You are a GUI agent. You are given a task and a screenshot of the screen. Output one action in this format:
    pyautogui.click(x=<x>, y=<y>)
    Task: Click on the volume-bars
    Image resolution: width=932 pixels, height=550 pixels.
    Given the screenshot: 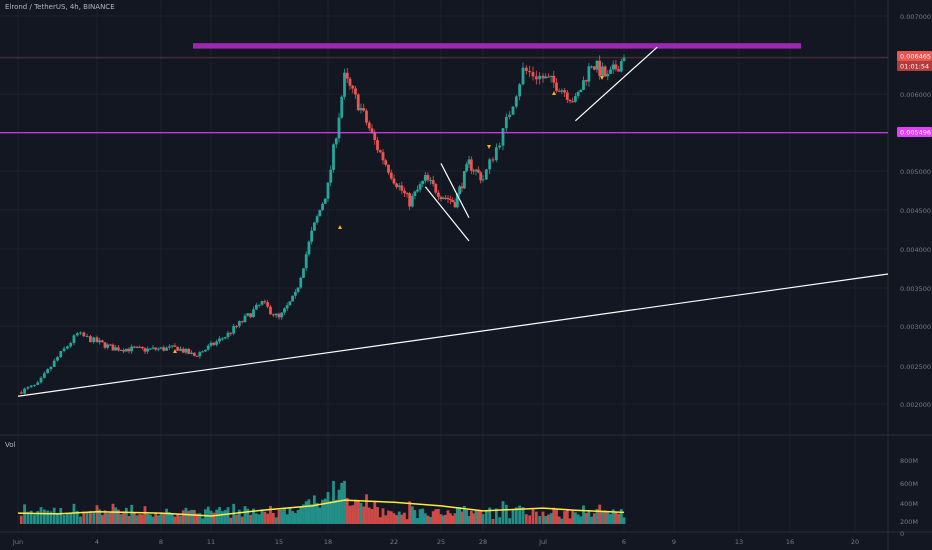 What is the action you would take?
    pyautogui.click(x=322, y=502)
    